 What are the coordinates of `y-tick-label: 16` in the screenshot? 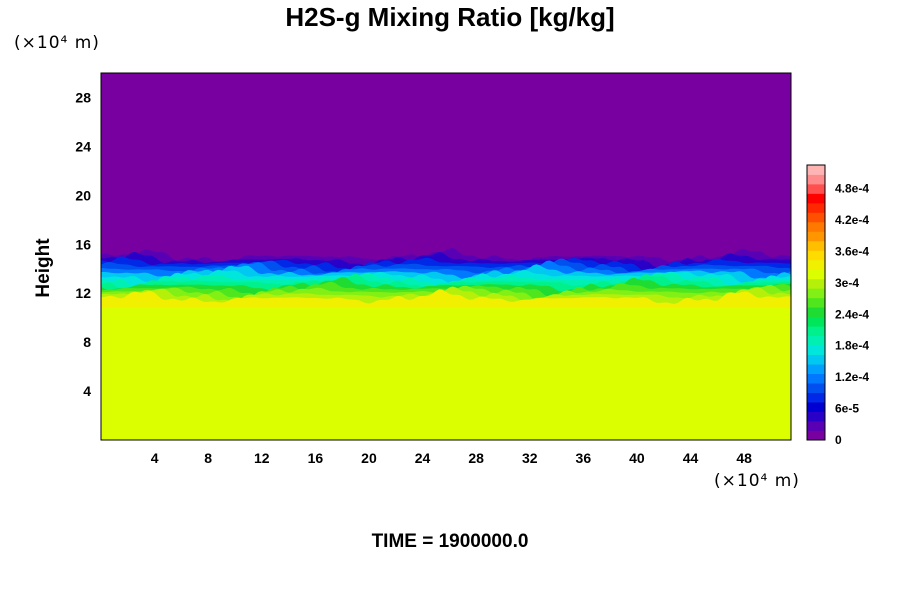 It's located at (83, 244).